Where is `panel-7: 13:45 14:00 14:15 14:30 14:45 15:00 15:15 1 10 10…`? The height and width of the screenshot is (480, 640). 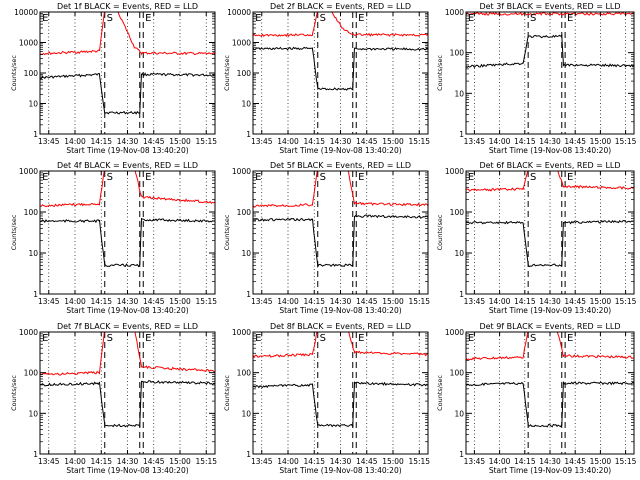 panel-7: 13:45 14:00 14:15 14:30 14:45 15:00 15:15 1 10 10… is located at coordinates (113, 398).